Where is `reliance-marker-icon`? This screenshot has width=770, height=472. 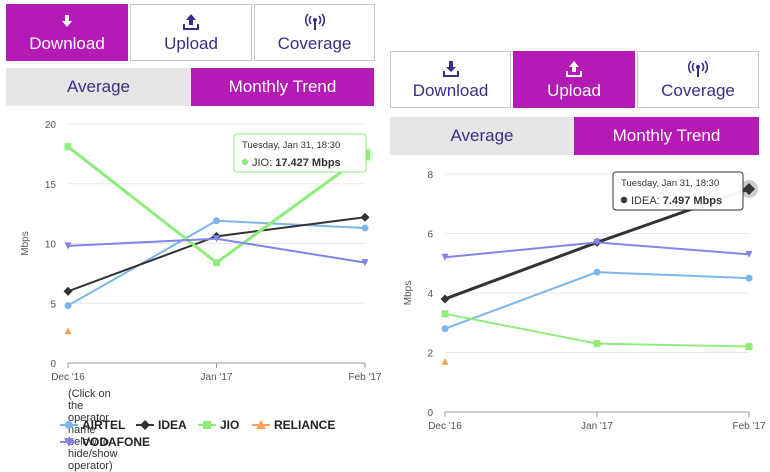 reliance-marker-icon is located at coordinates (261, 424).